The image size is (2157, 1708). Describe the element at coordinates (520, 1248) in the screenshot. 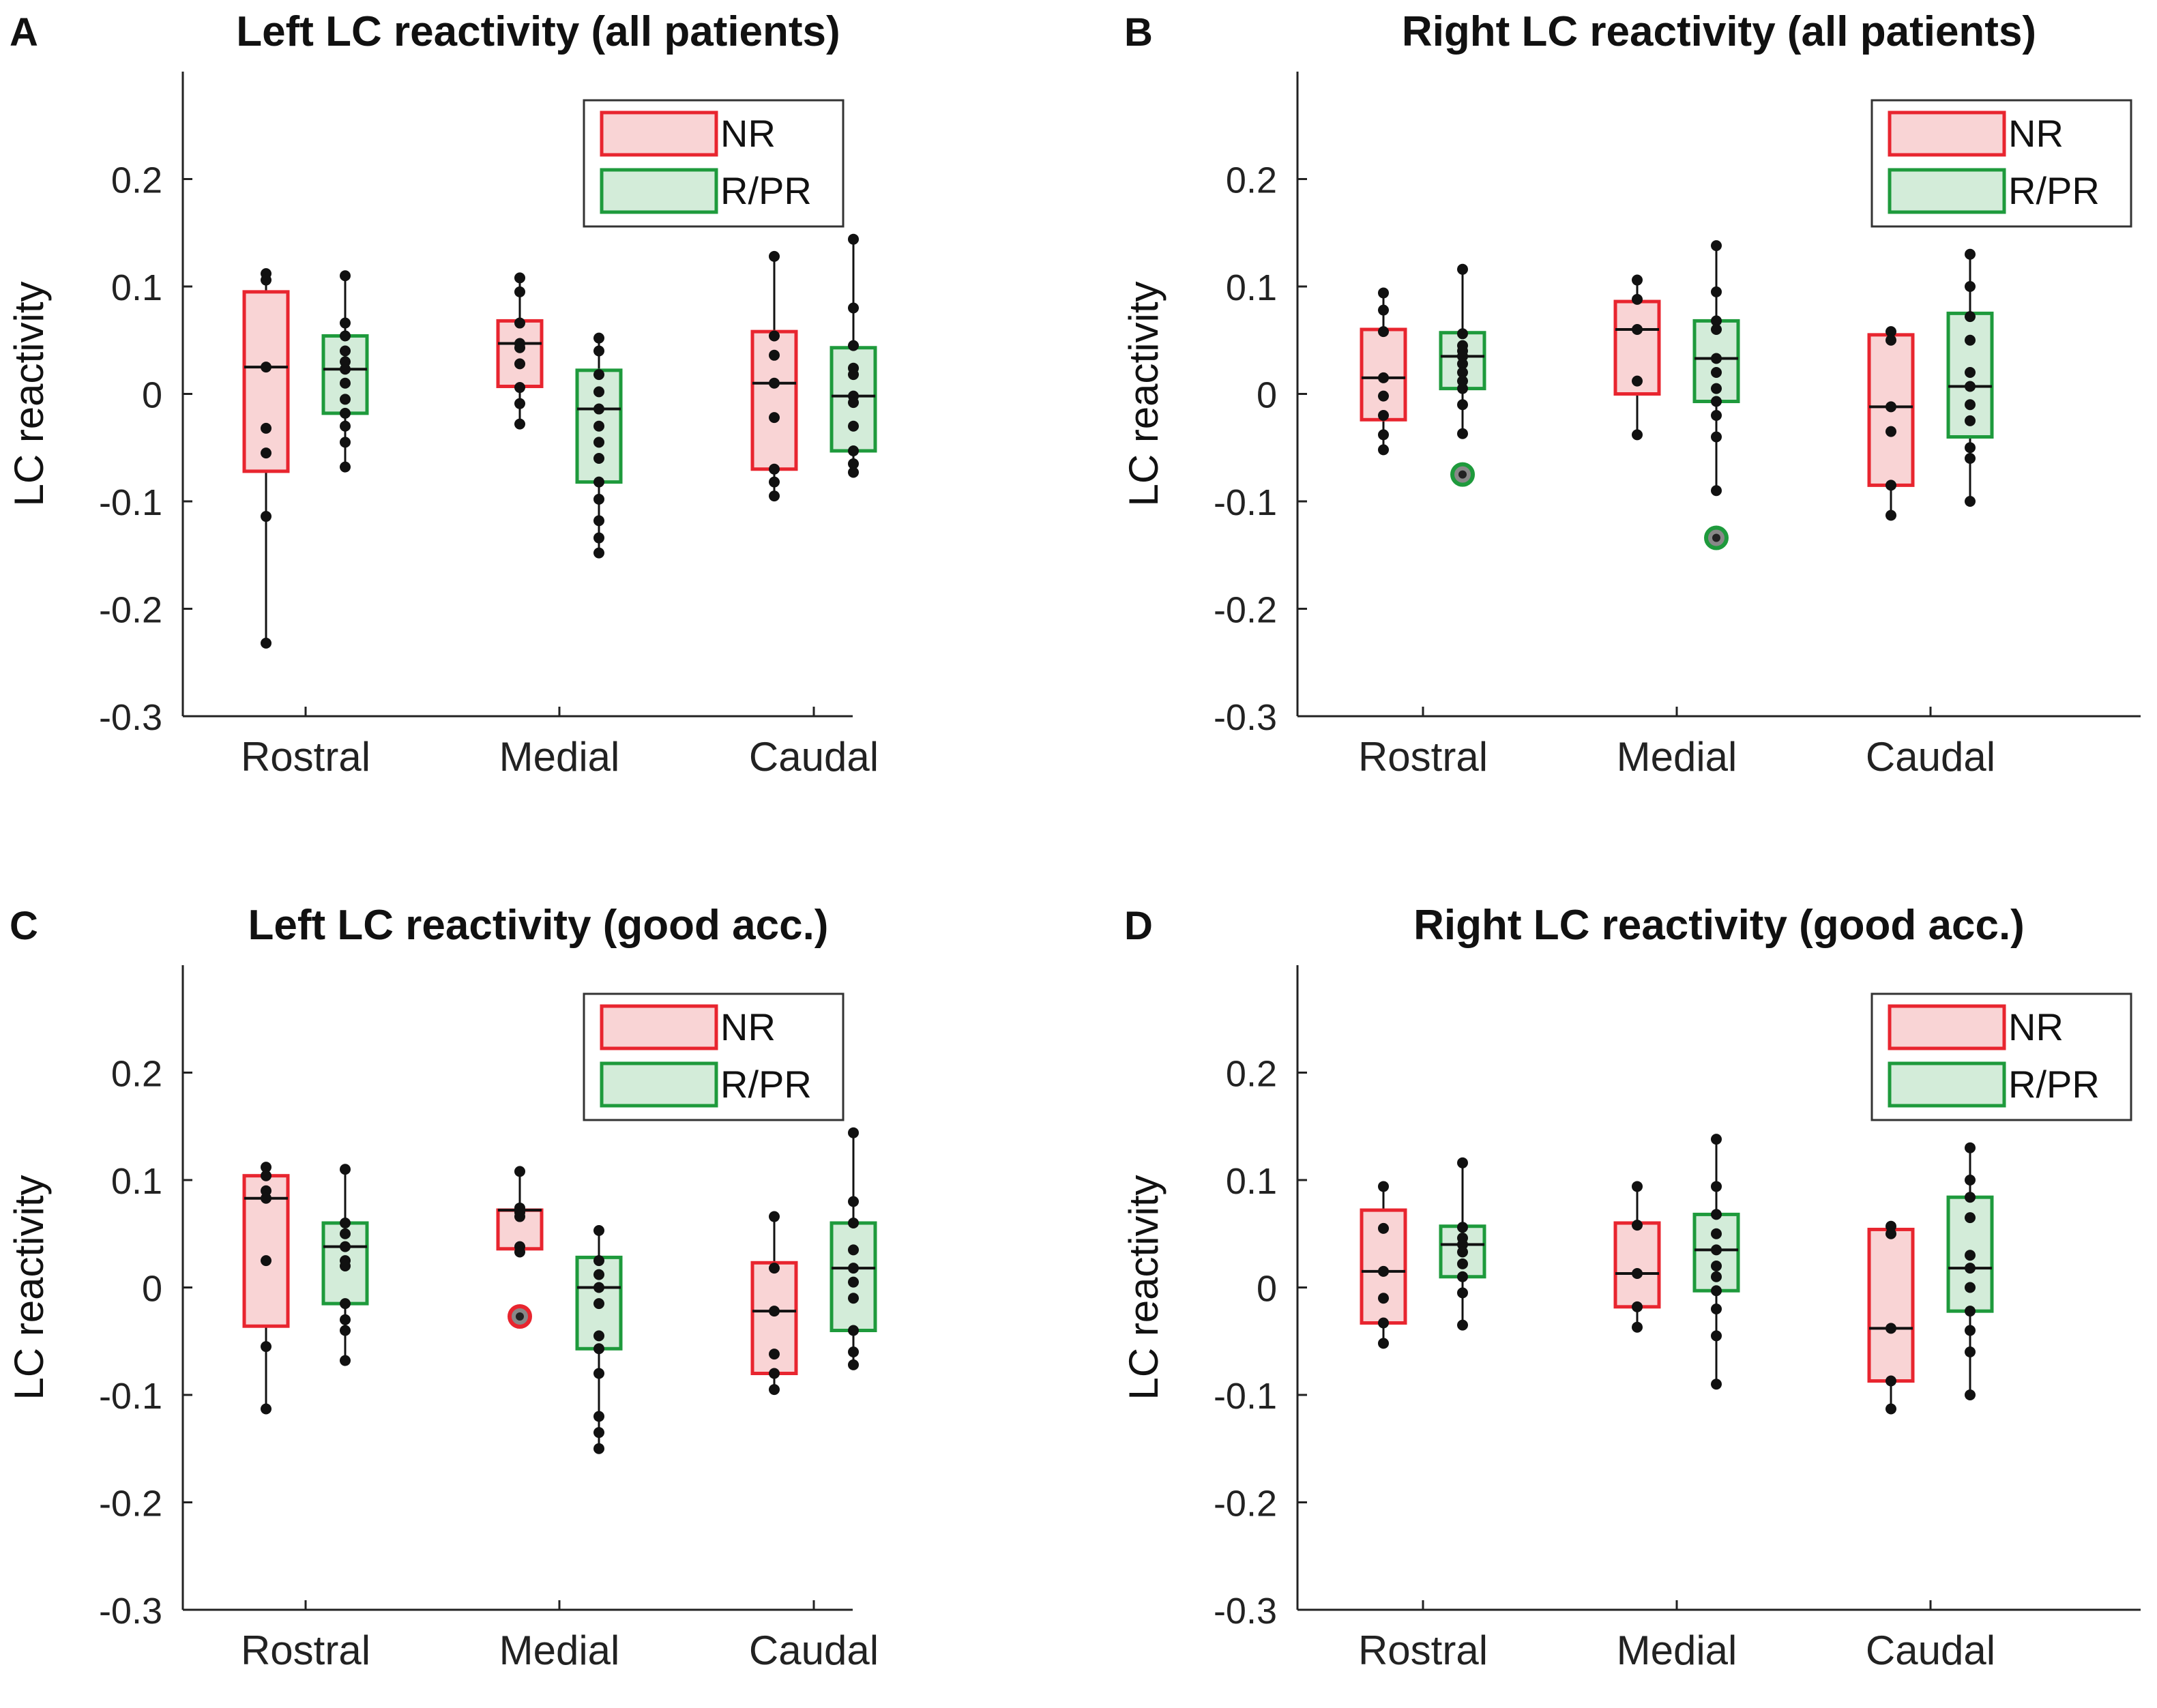

I see `box-nr-medial` at that location.